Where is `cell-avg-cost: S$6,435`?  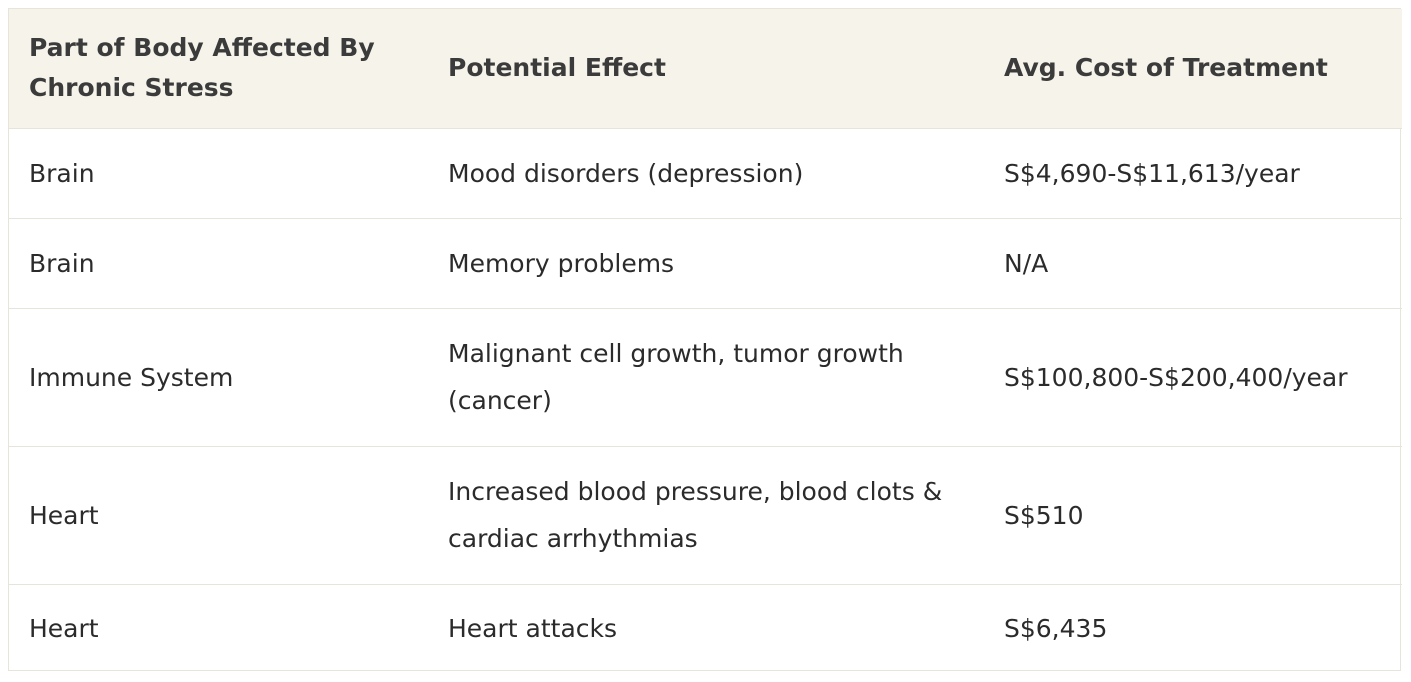 cell-avg-cost: S$6,435 is located at coordinates (1193, 627).